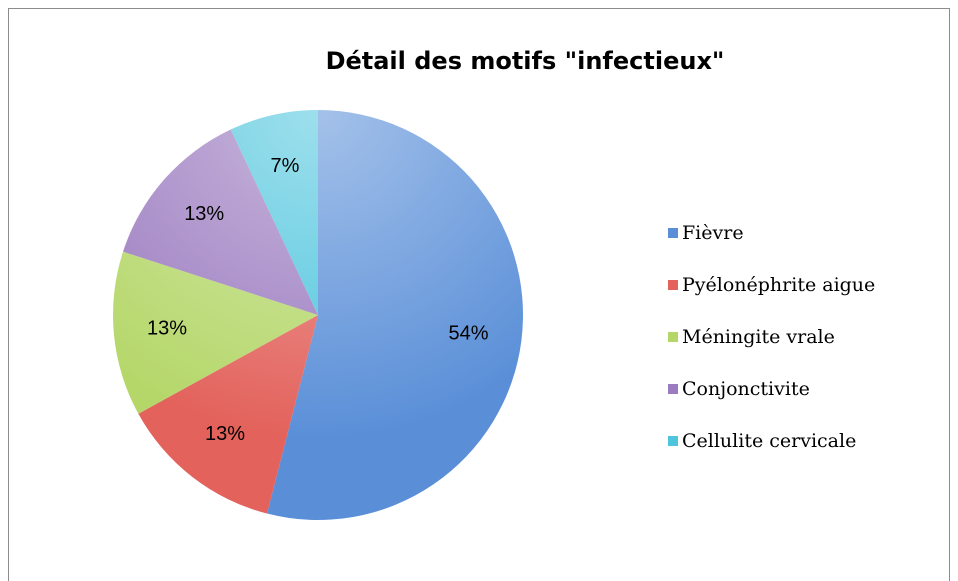  What do you see at coordinates (778, 285) in the screenshot?
I see `legend-label: Pyélonéphrite aigue` at bounding box center [778, 285].